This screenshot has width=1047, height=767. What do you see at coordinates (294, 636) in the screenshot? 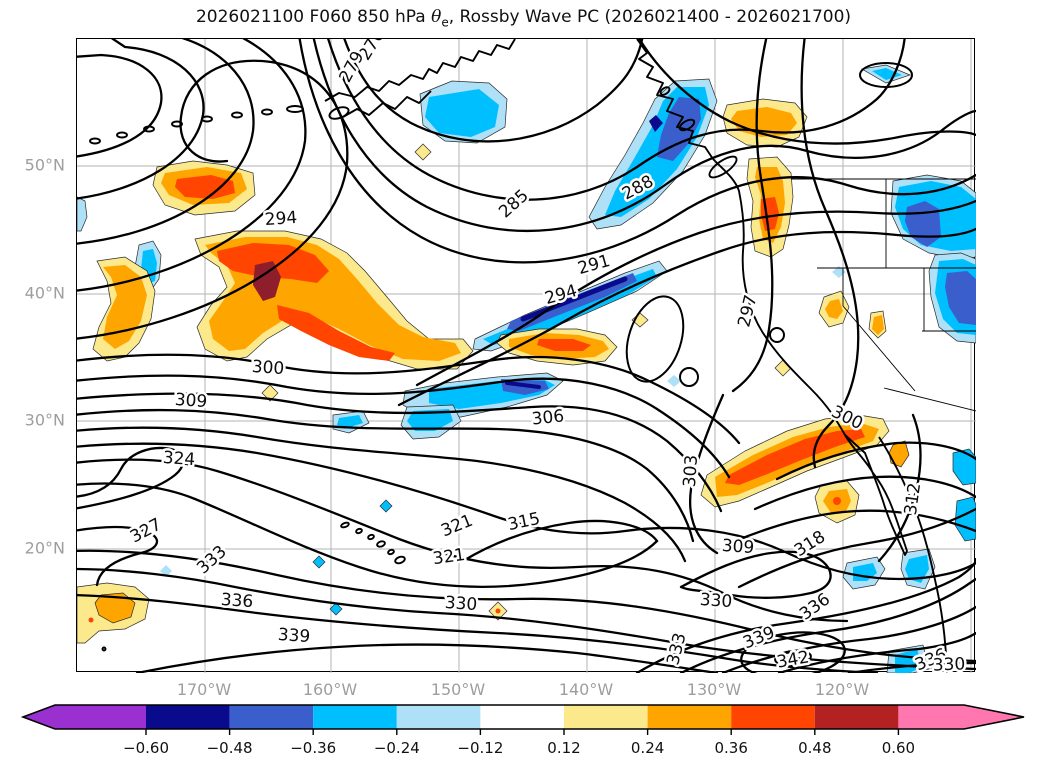
I see `contour-label: 339` at bounding box center [294, 636].